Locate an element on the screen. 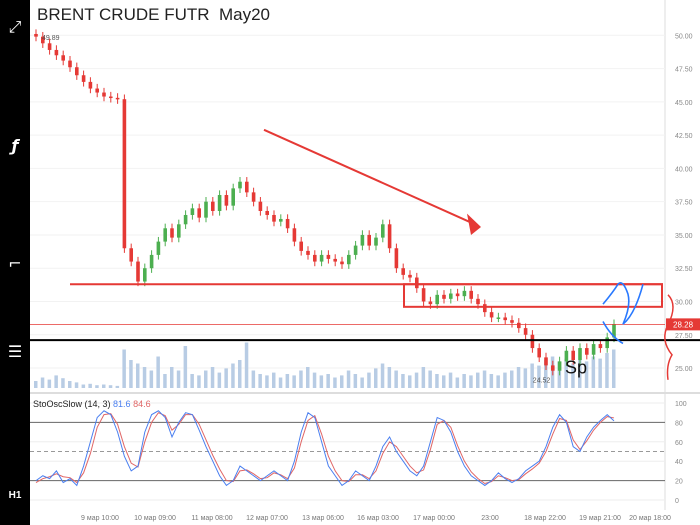  price-tick-label: 27.50 is located at coordinates (684, 336).